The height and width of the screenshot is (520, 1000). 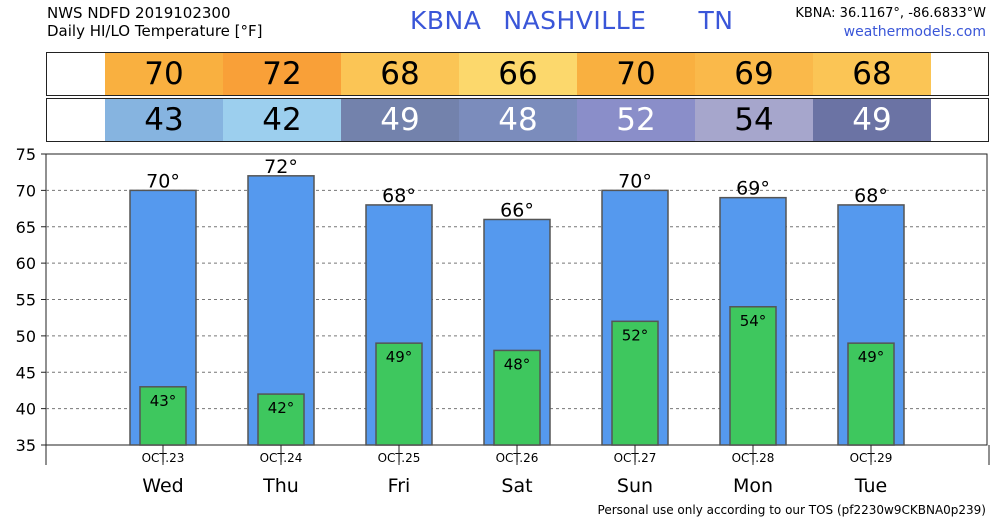 I want to click on low-label: 48°, so click(x=517, y=364).